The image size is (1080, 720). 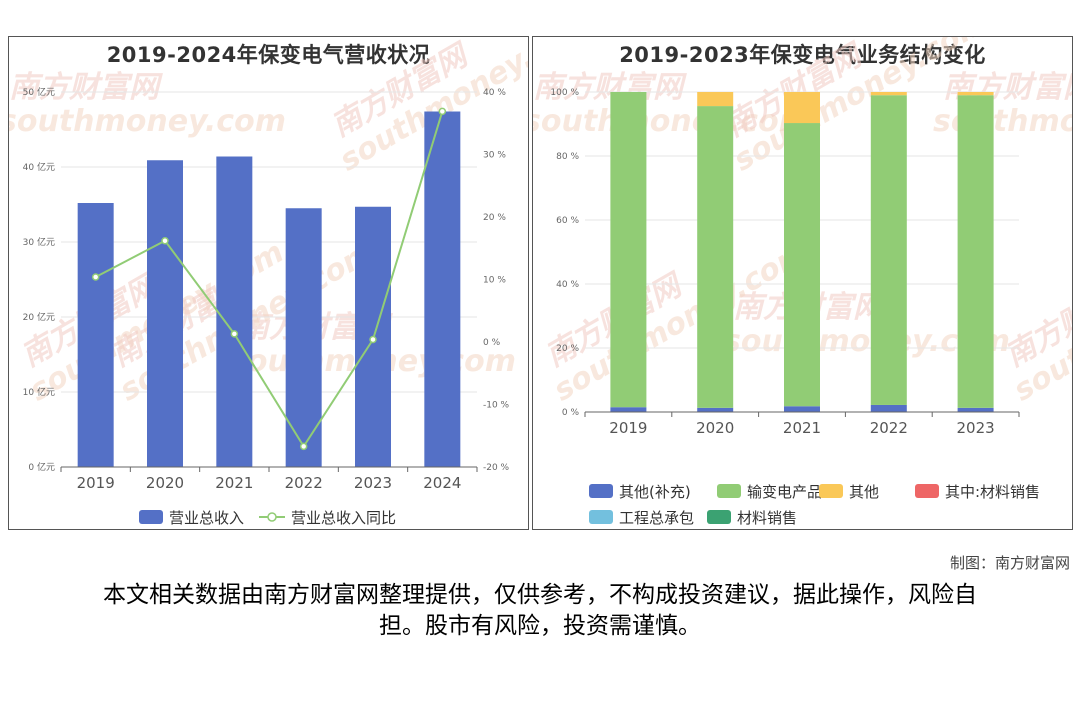 What do you see at coordinates (767, 518) in the screenshot?
I see `legend-label: 材料销售` at bounding box center [767, 518].